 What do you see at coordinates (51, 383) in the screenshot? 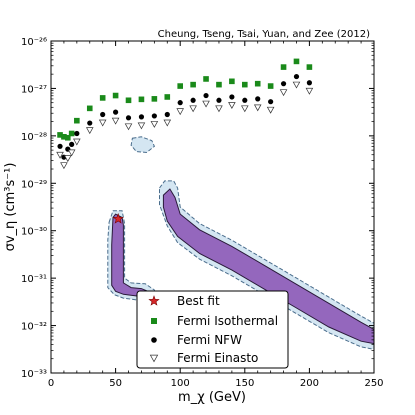
I see `x-tick-label: 0` at bounding box center [51, 383].